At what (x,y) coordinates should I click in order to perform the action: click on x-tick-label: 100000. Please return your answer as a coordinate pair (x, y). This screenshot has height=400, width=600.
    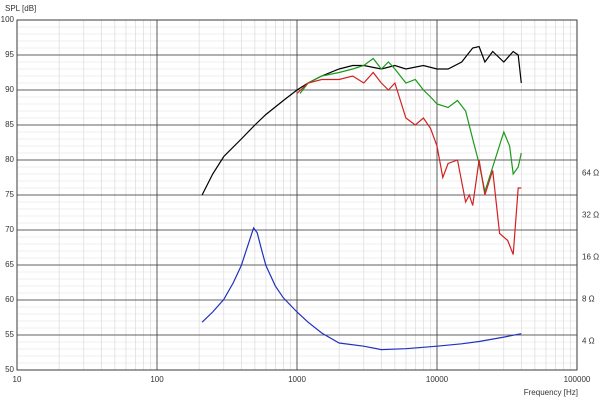
    Looking at the image, I should click on (577, 379).